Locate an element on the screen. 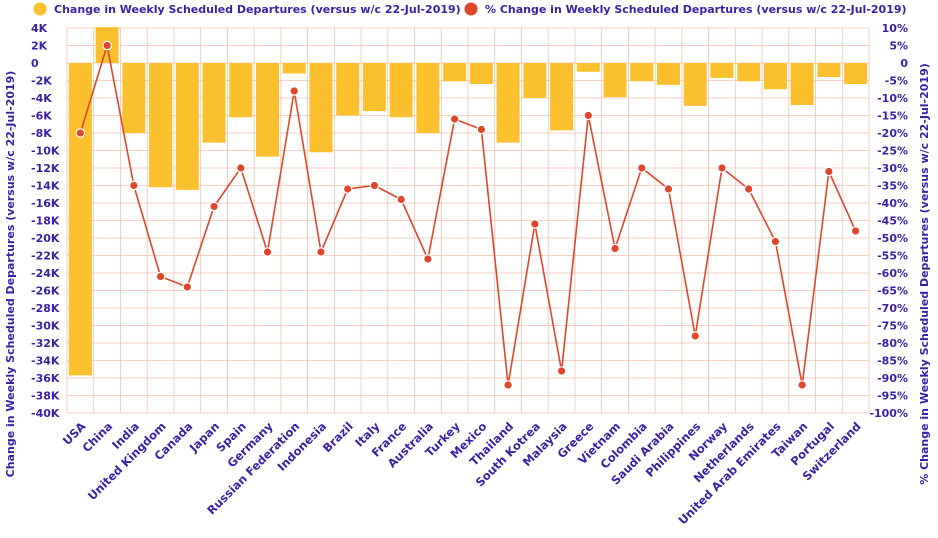  left-tick-label: -38K is located at coordinates (45, 396).